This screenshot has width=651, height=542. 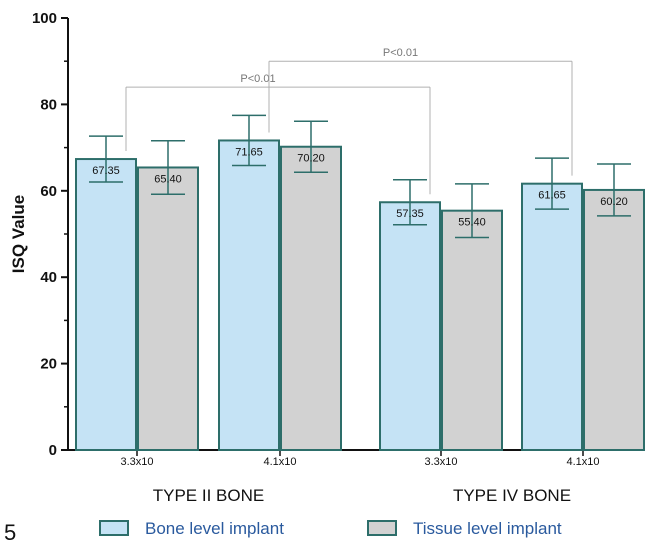 I want to click on y-tick-label: 100, so click(x=44, y=18).